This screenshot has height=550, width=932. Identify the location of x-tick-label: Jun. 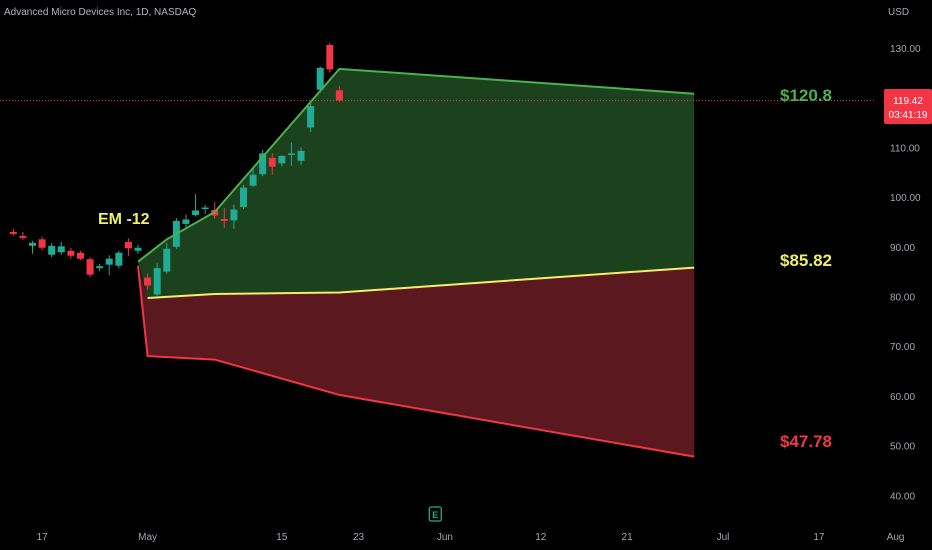
(445, 537).